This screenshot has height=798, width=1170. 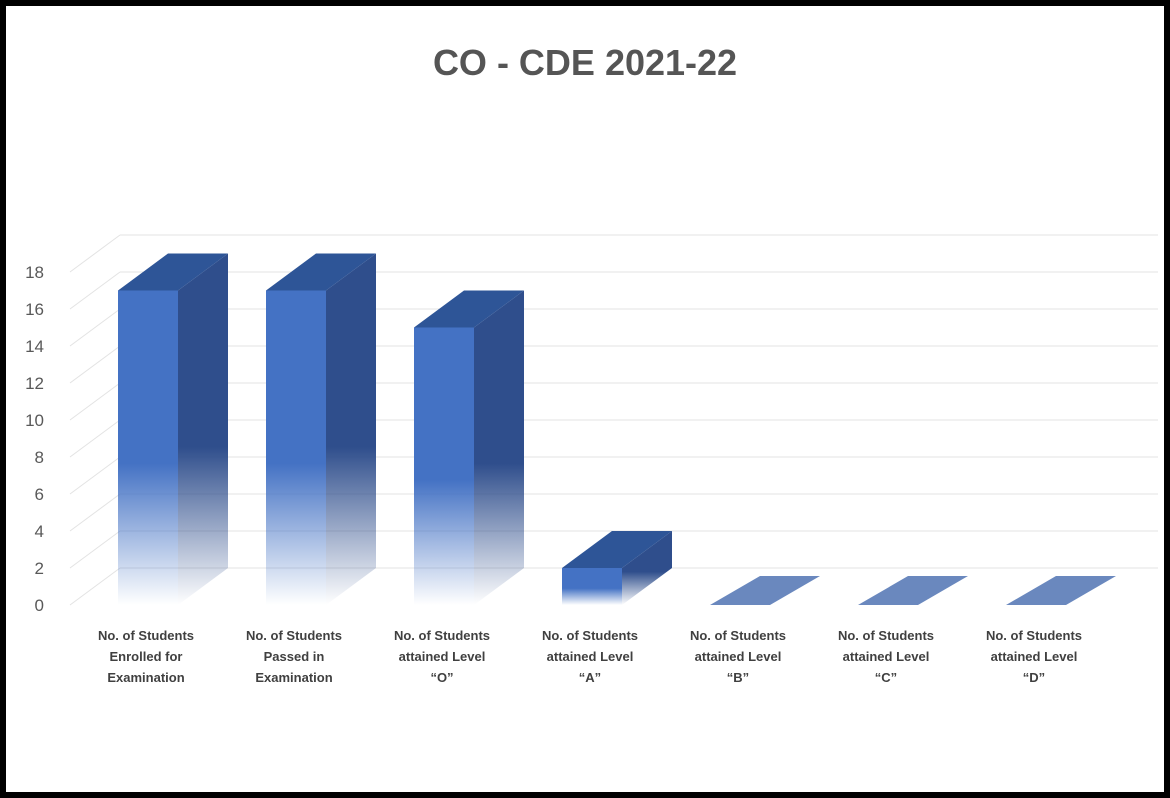 I want to click on x-category-label: No. of Students attained Level “O”, so click(x=442, y=656).